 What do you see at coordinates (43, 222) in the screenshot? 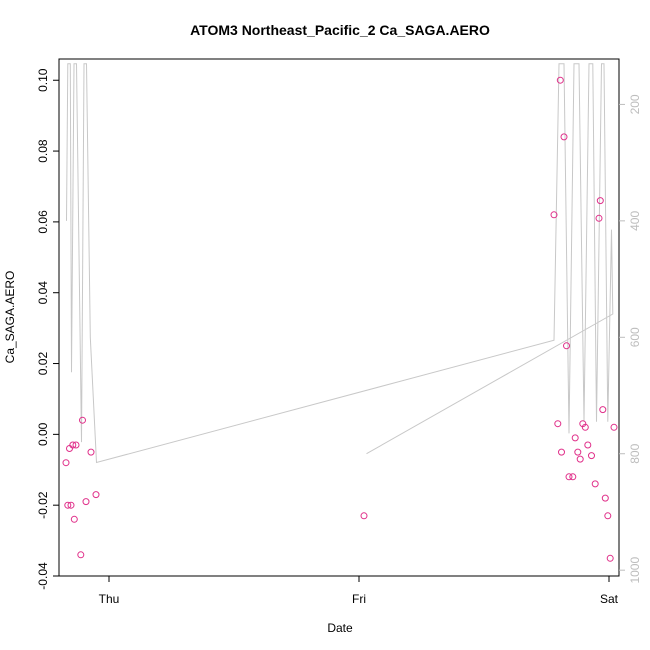
I see `y-tick-label: 0.06` at bounding box center [43, 222].